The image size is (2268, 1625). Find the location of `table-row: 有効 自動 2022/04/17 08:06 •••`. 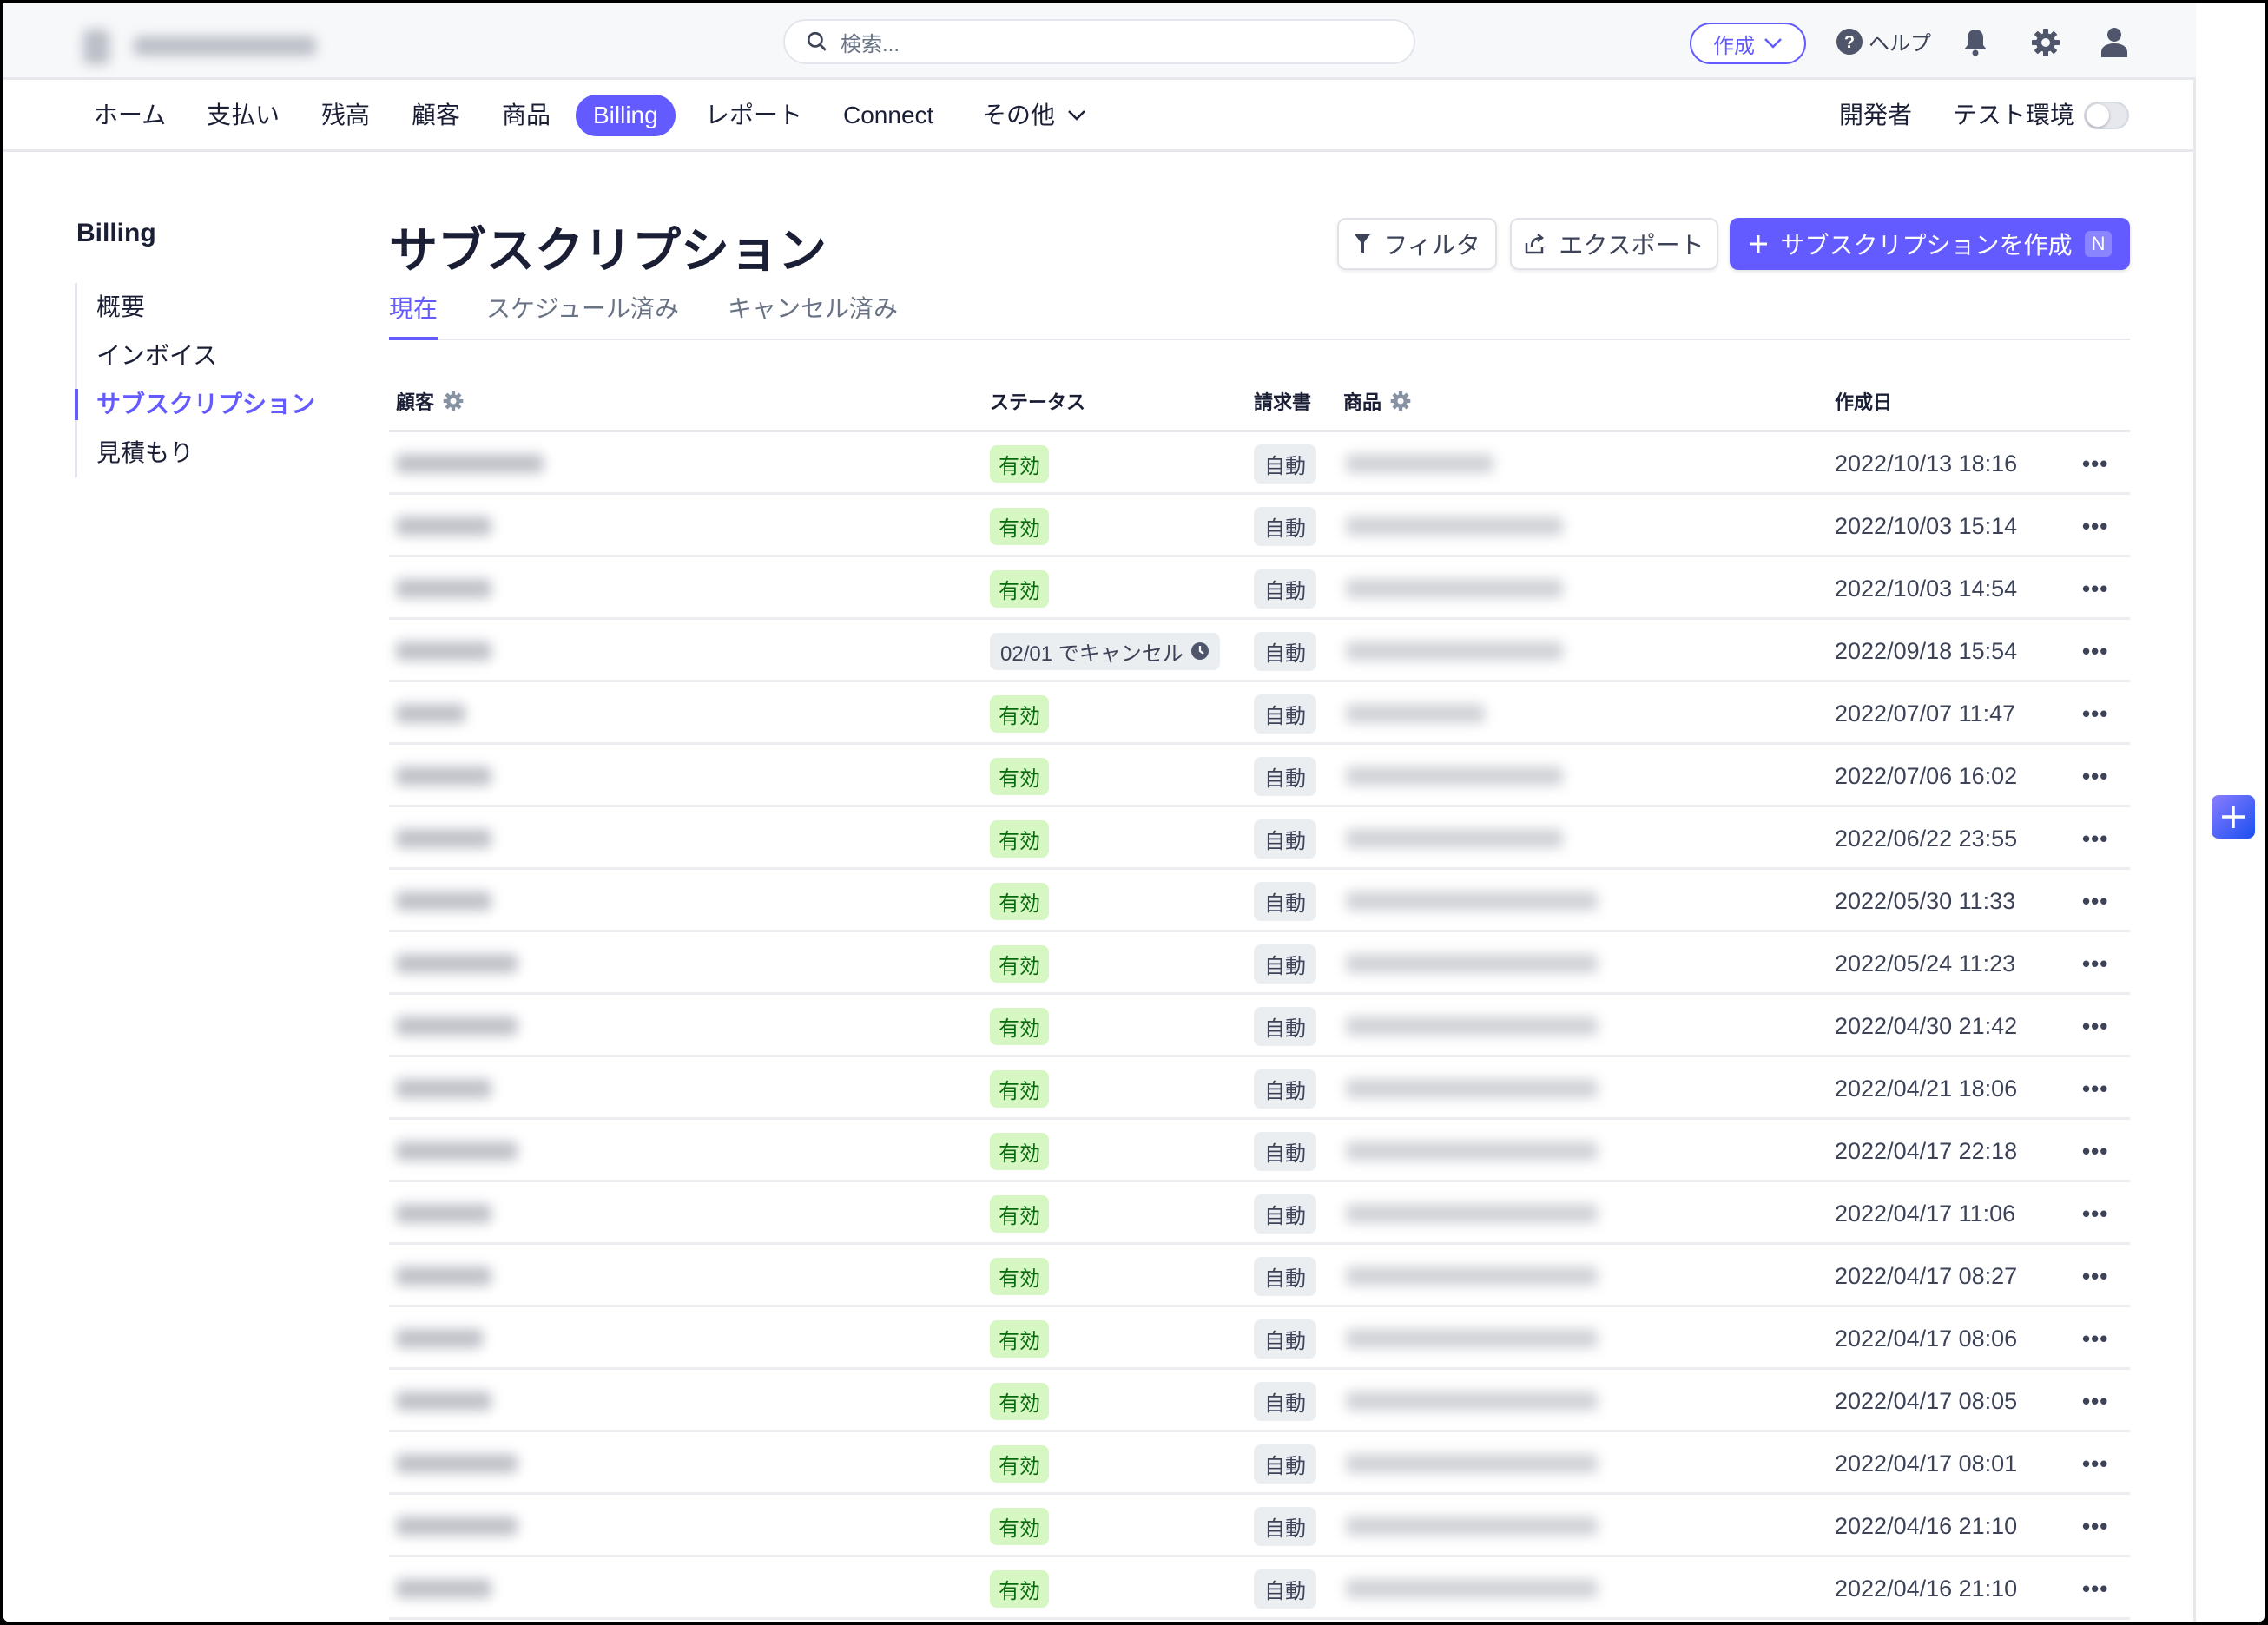

table-row: 有効 自動 2022/04/17 08:06 ••• is located at coordinates (1259, 1338).